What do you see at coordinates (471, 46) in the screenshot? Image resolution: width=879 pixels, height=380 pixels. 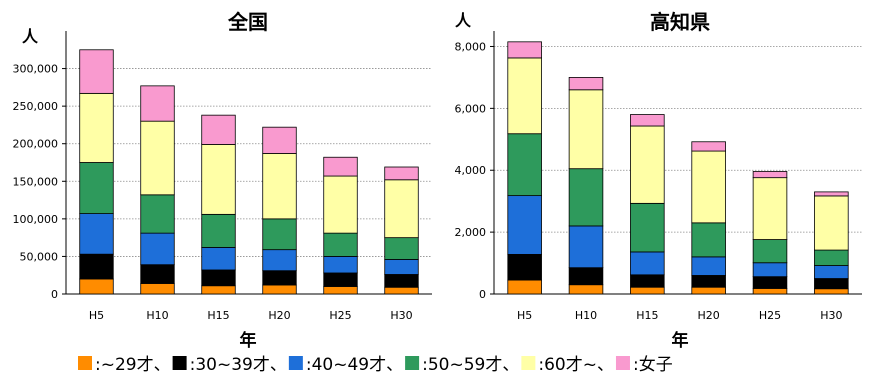 I see `y-tick-label: 8,000` at bounding box center [471, 46].